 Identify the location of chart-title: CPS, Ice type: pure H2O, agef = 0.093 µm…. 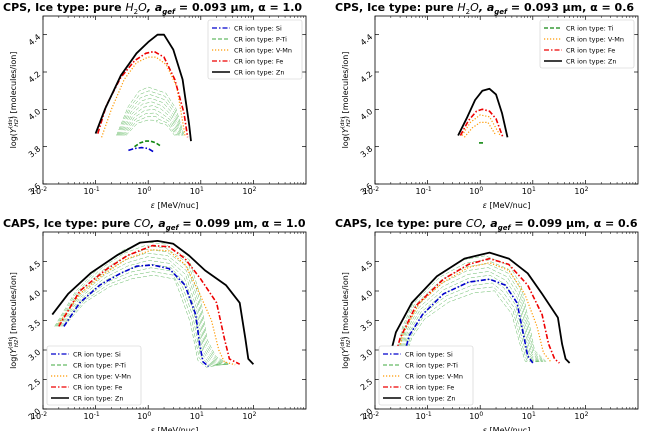
(152, 8).